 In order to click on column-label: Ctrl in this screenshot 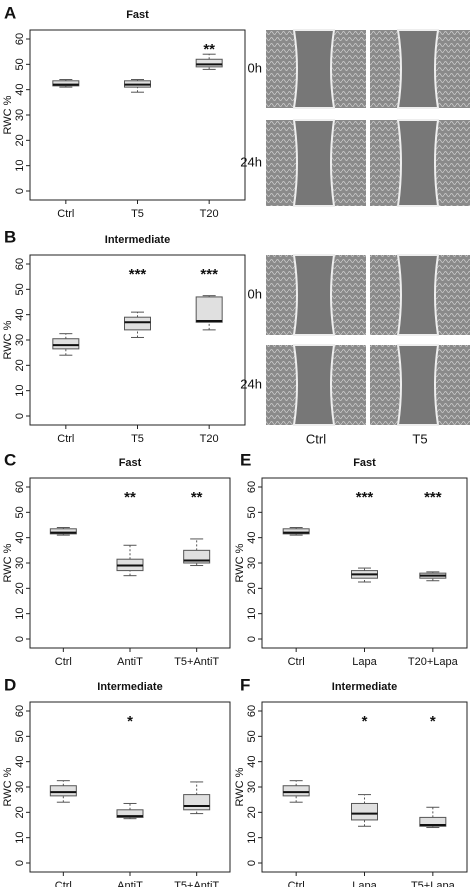, I will do `click(316, 438)`.